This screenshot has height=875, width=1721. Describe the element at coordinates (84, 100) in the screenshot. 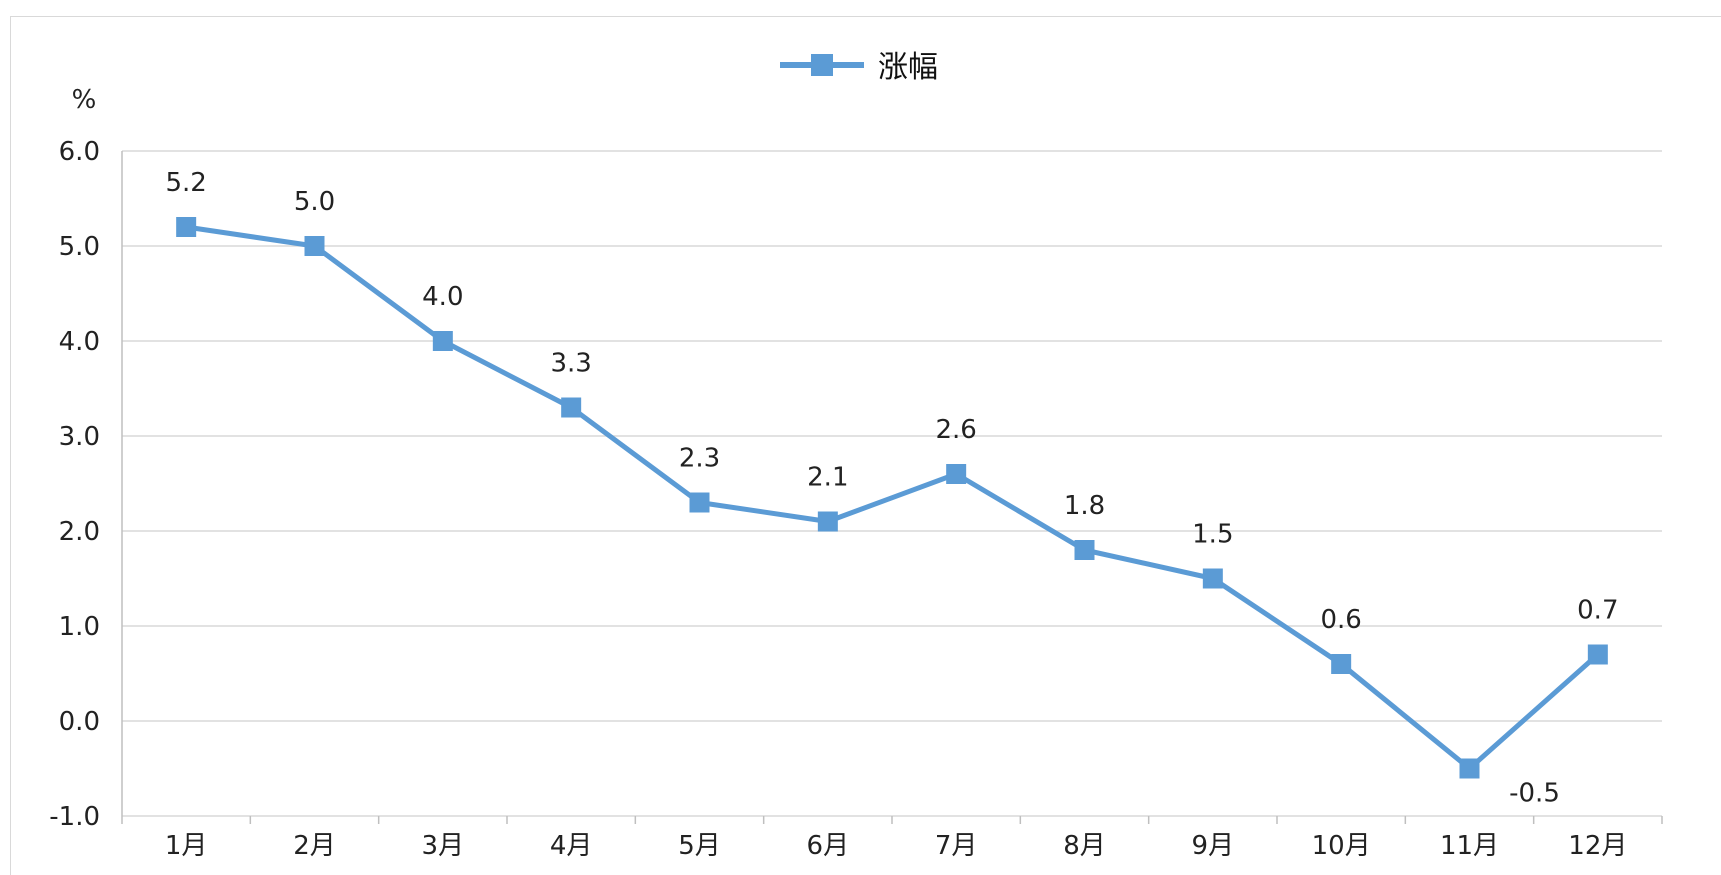

I see `y-axis-unit: %` at that location.